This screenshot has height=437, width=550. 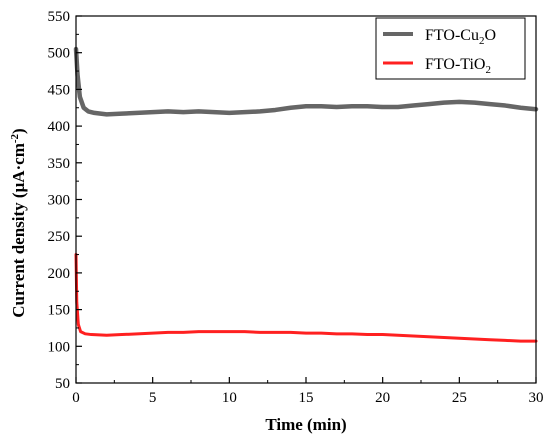 What do you see at coordinates (18, 222) in the screenshot?
I see `y-axis-title: Current density (μA·cm-2)` at bounding box center [18, 222].